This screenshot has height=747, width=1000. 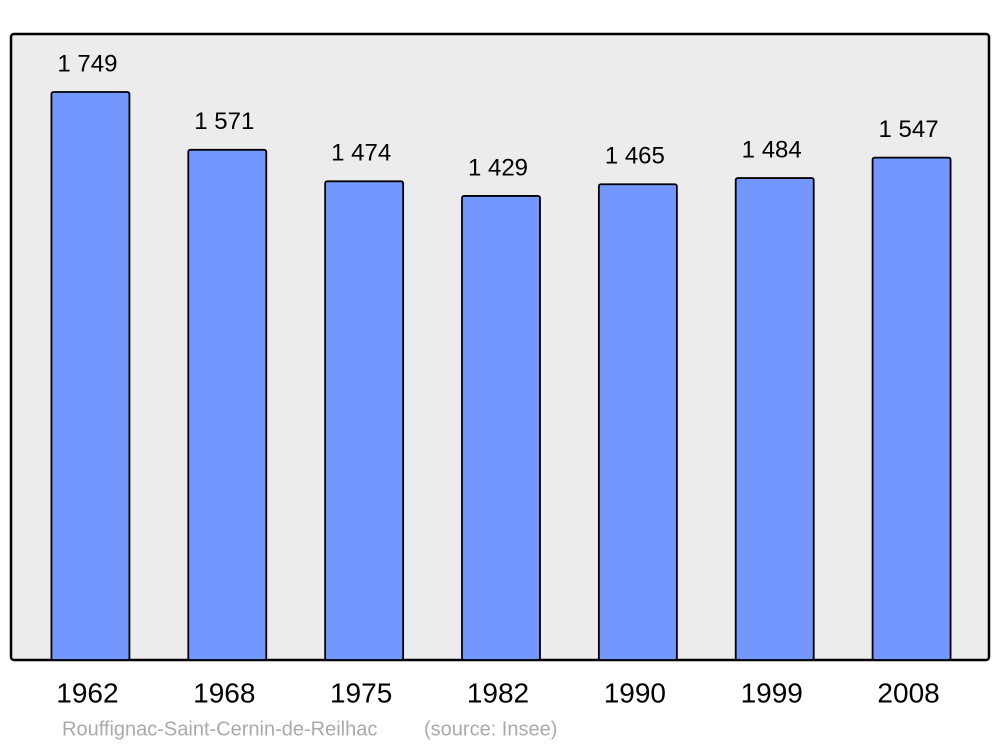 I want to click on x-tick-label: 1975, so click(x=361, y=692).